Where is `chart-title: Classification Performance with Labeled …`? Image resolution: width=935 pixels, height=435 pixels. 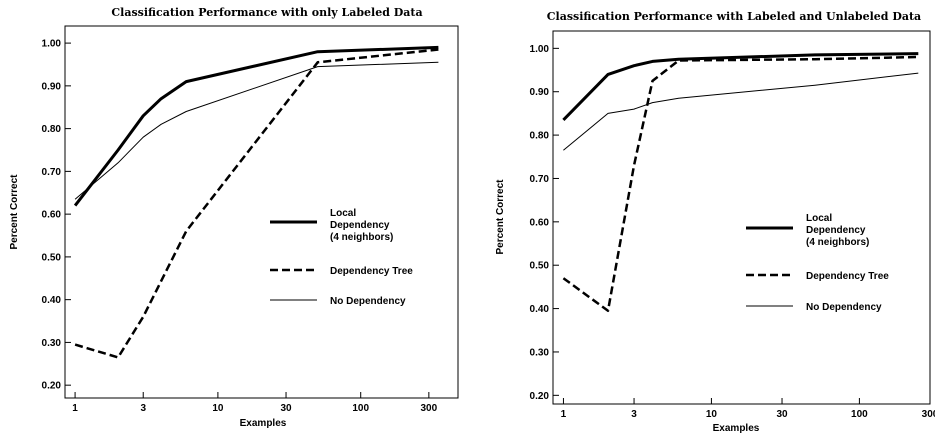 chart-title: Classification Performance with Labeled … is located at coordinates (734, 16).